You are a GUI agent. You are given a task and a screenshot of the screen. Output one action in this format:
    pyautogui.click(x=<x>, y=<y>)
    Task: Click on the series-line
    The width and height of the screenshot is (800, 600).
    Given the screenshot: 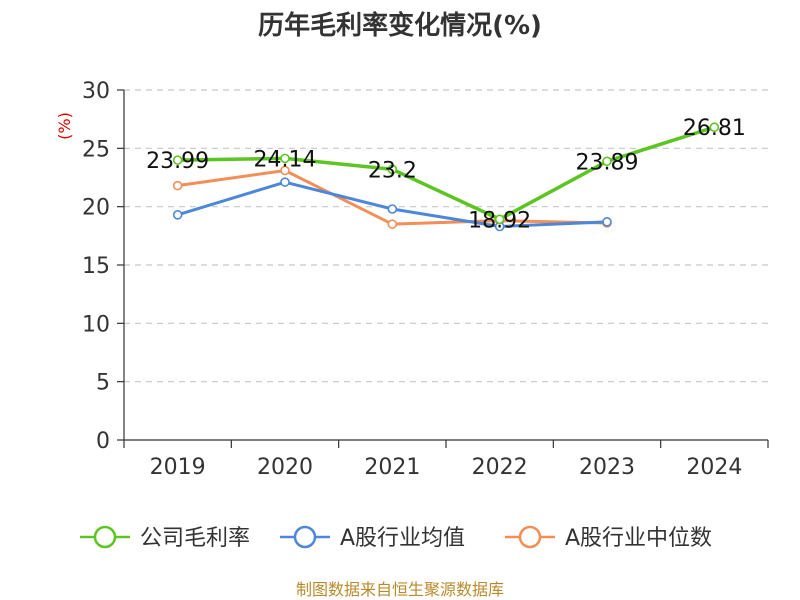 What is the action you would take?
    pyautogui.click(x=446, y=173)
    